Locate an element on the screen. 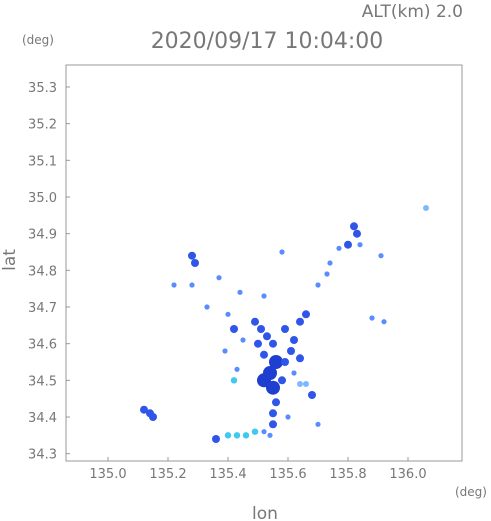 The image size is (491, 521). y-unit-label: (deg) is located at coordinates (38, 40).